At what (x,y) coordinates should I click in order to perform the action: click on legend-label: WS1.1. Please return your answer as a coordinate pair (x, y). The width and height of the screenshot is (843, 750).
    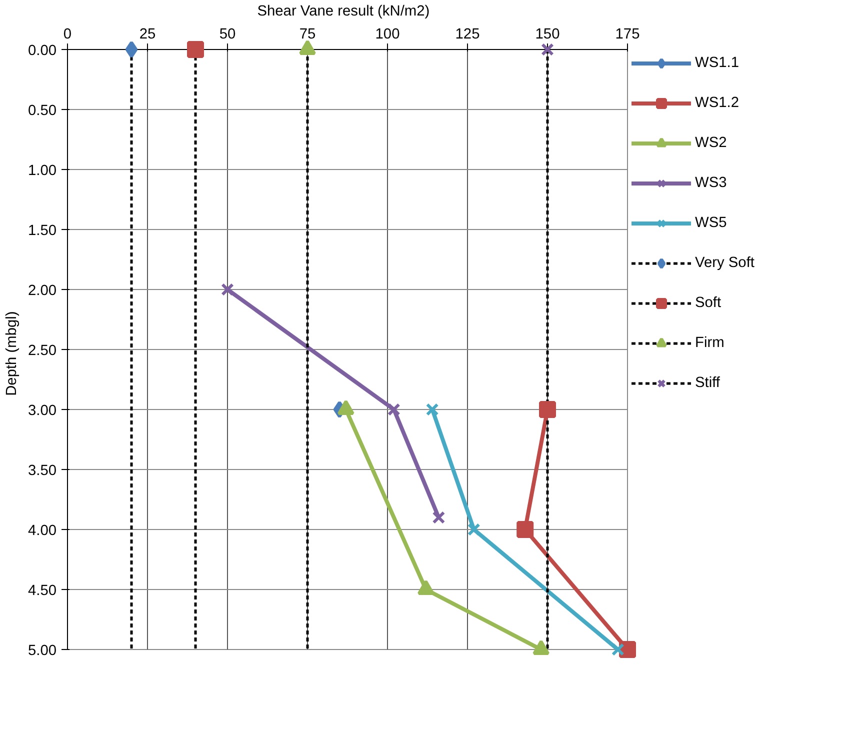
    Looking at the image, I should click on (717, 63).